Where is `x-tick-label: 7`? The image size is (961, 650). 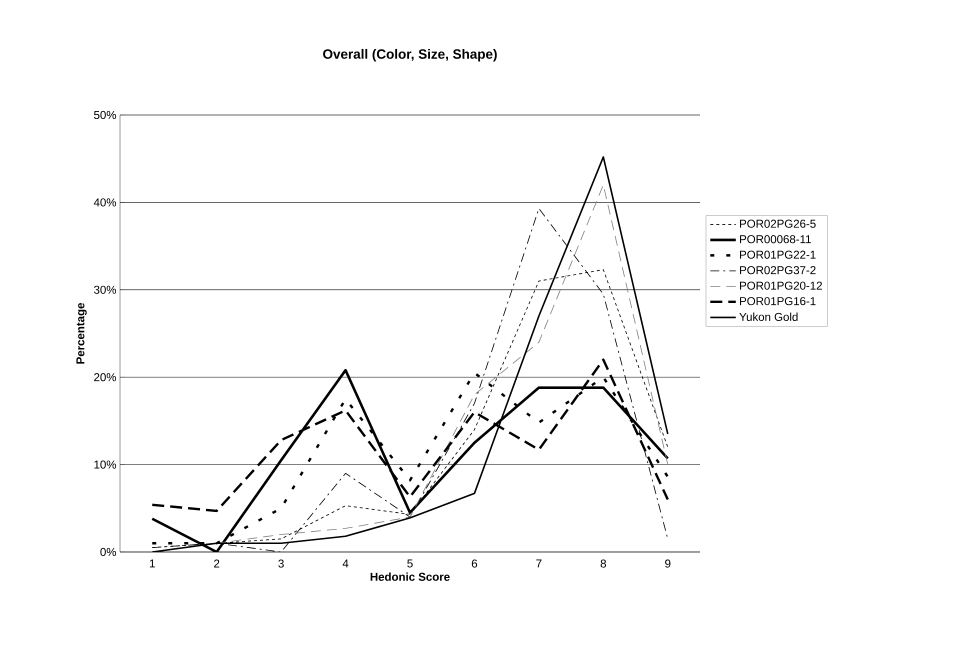
x-tick-label: 7 is located at coordinates (539, 564).